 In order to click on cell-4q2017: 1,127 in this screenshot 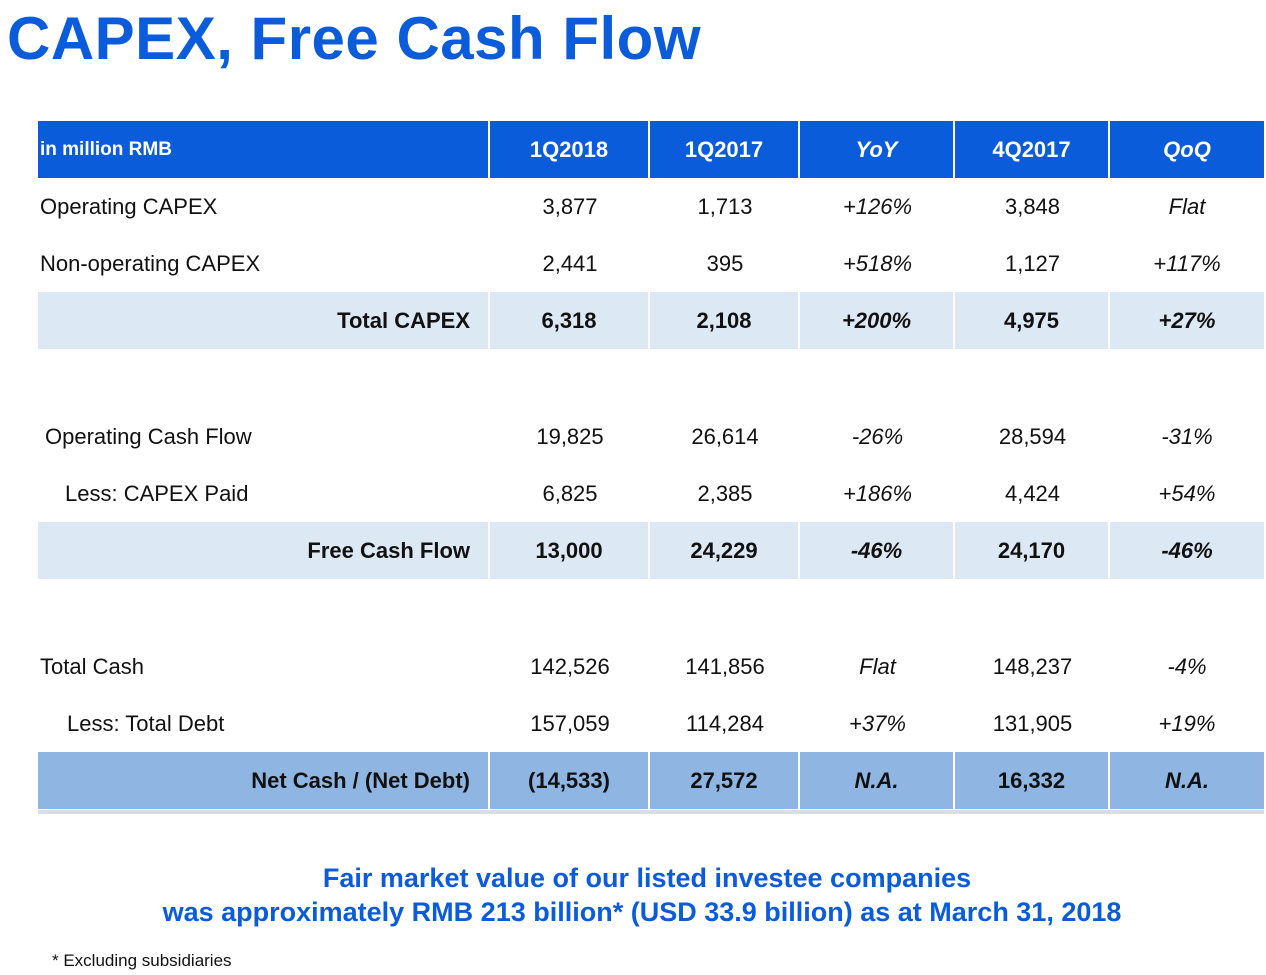, I will do `click(1032, 263)`.